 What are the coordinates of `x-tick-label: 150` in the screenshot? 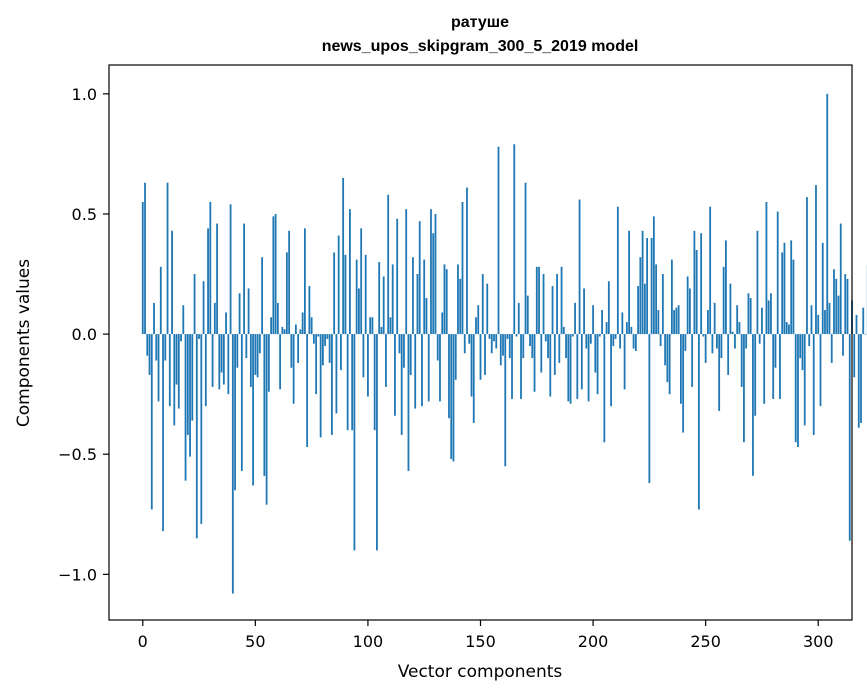 It's located at (480, 641).